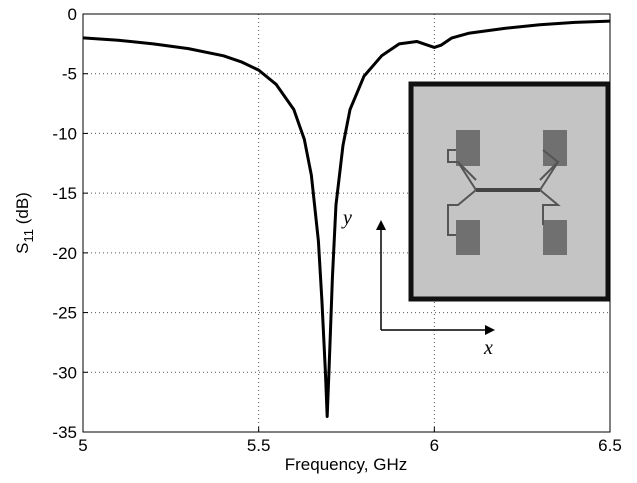 The image size is (637, 483). I want to click on y-tick-label: -30, so click(64, 372).